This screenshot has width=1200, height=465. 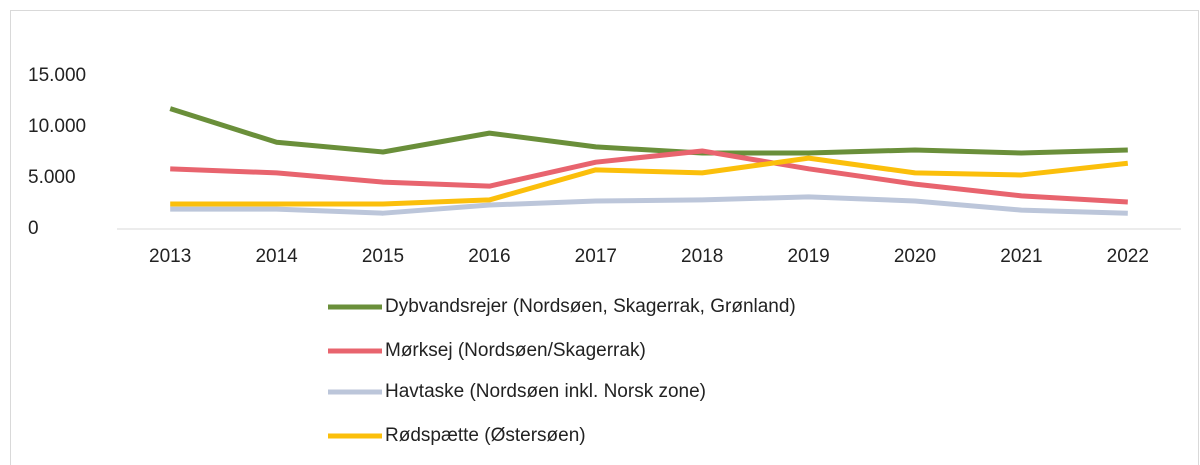 What do you see at coordinates (545, 391) in the screenshot?
I see `legend-label: Havtaske (Nordsøen inkl. Norsk zone)` at bounding box center [545, 391].